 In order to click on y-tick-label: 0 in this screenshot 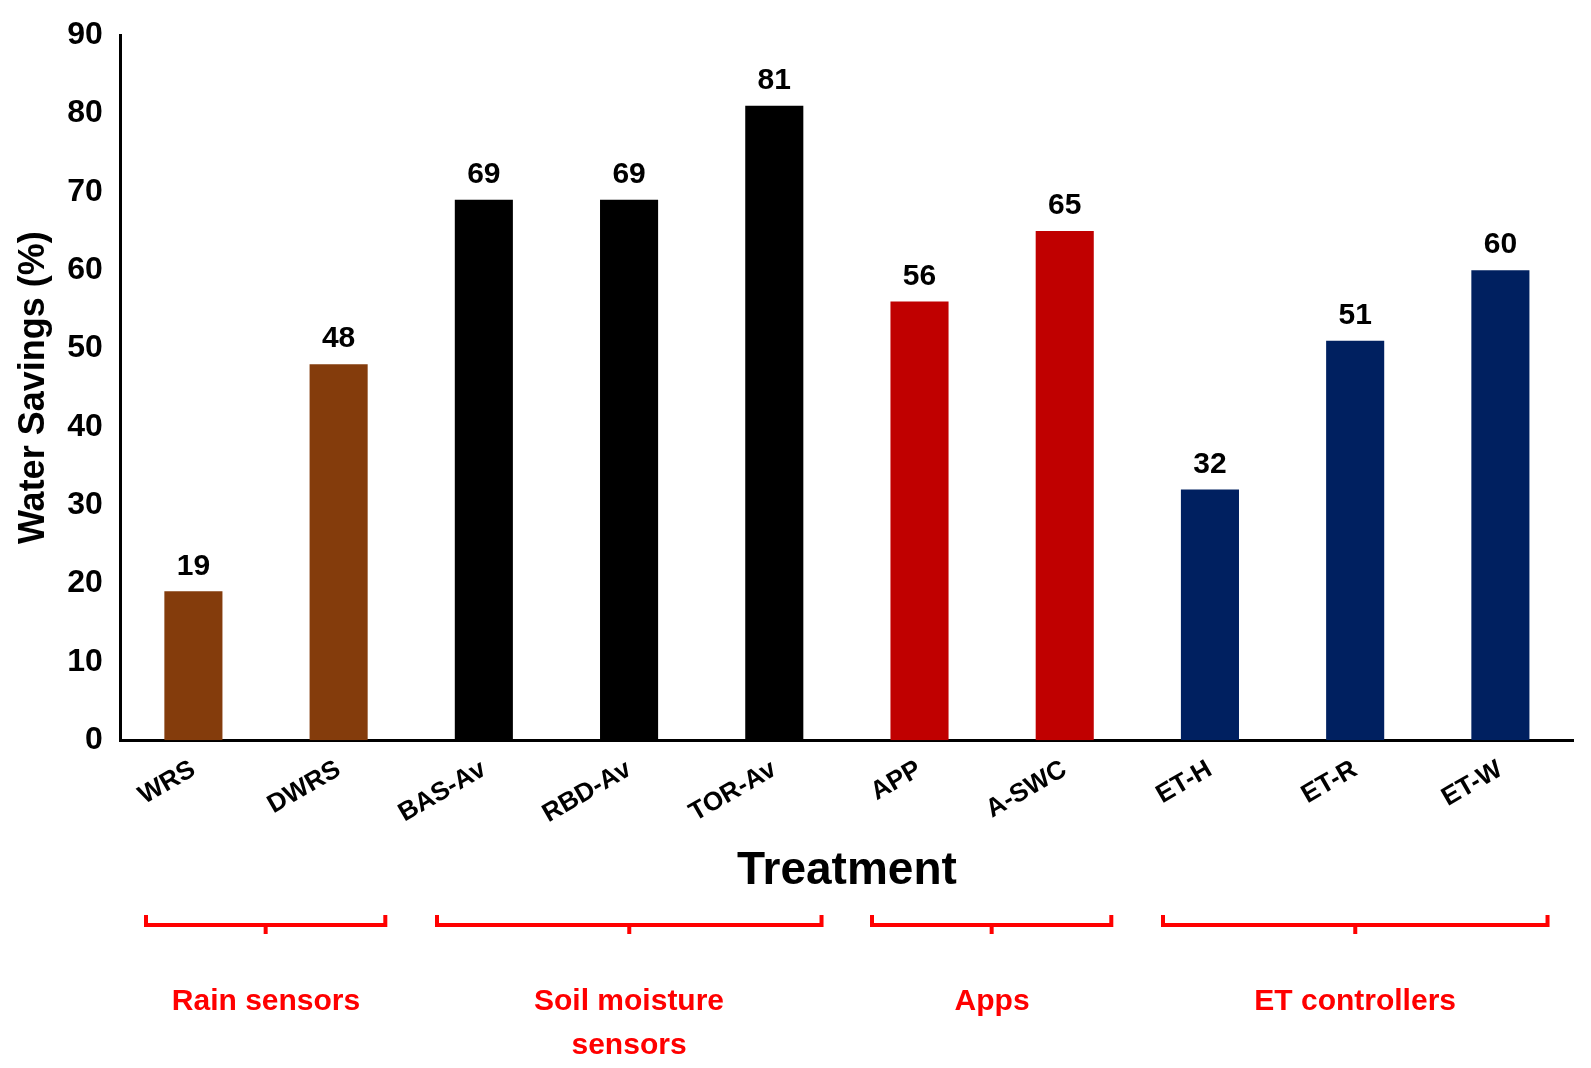, I will do `click(94, 737)`.